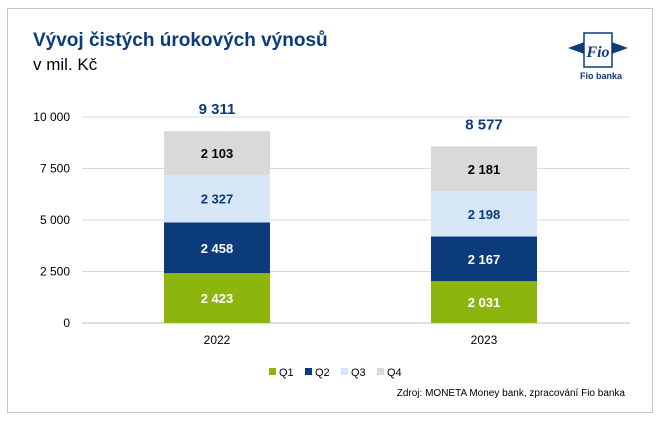 Image resolution: width=661 pixels, height=422 pixels. What do you see at coordinates (286, 373) in the screenshot?
I see `legend-label-q1: Q1` at bounding box center [286, 373].